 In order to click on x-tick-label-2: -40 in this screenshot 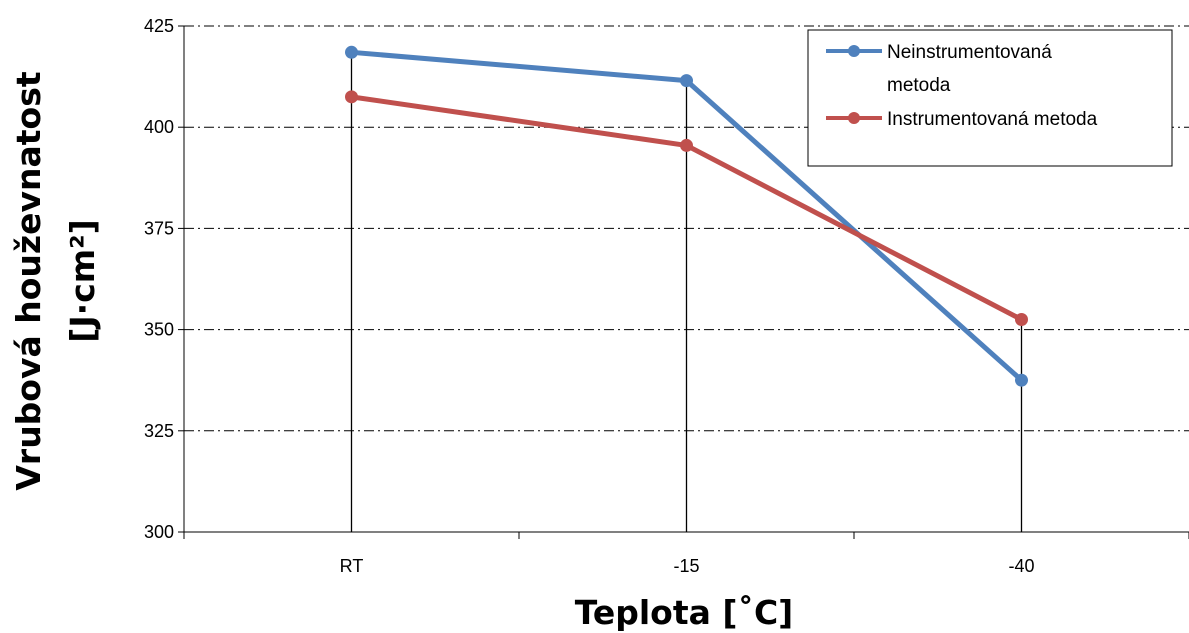, I will do `click(1021, 566)`.